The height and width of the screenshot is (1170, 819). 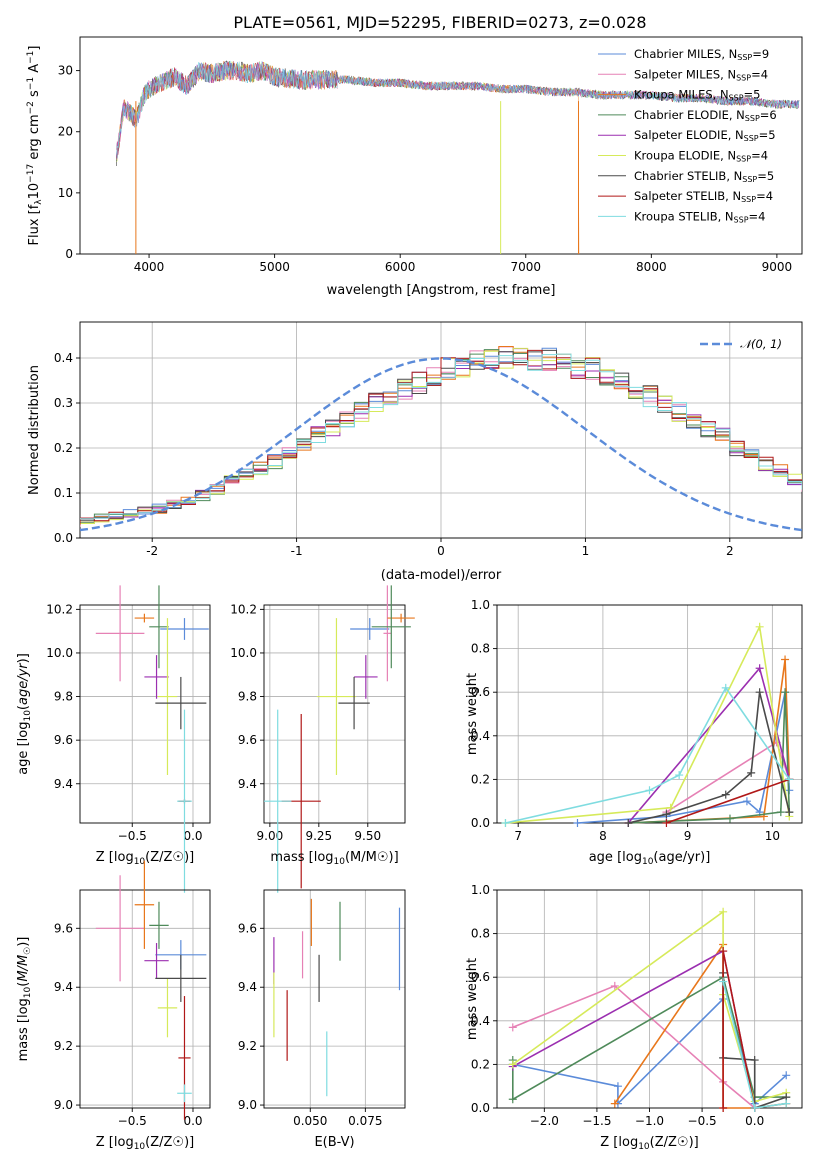 What do you see at coordinates (730, 551) in the screenshot?
I see `x-tick-label: 2` at bounding box center [730, 551].